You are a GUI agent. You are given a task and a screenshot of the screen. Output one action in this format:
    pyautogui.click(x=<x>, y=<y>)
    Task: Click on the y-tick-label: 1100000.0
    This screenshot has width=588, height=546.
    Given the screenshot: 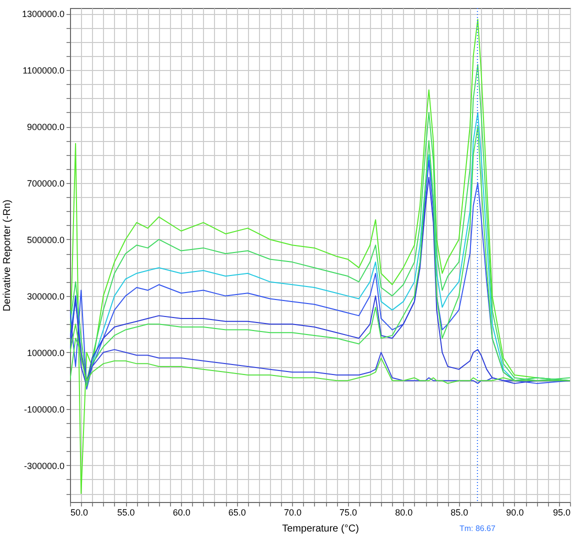 What is the action you would take?
    pyautogui.click(x=43, y=71)
    